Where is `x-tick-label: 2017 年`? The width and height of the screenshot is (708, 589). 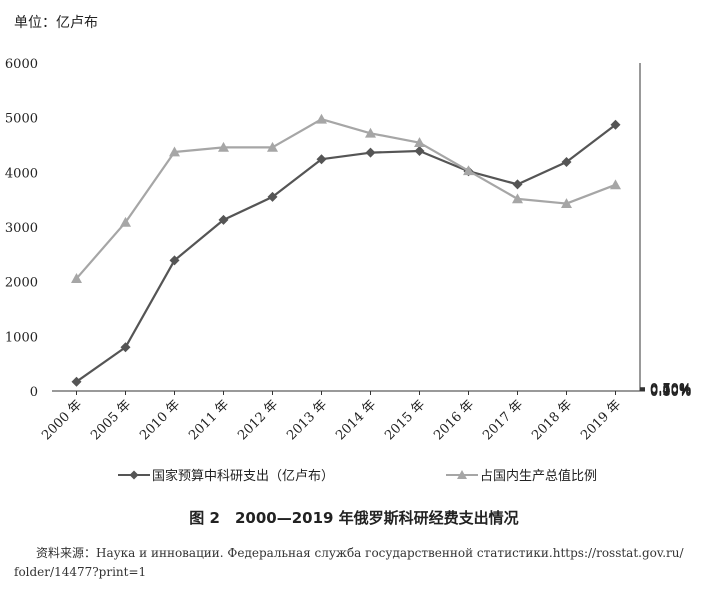 x-tick-label: 2017 年 is located at coordinates (503, 420).